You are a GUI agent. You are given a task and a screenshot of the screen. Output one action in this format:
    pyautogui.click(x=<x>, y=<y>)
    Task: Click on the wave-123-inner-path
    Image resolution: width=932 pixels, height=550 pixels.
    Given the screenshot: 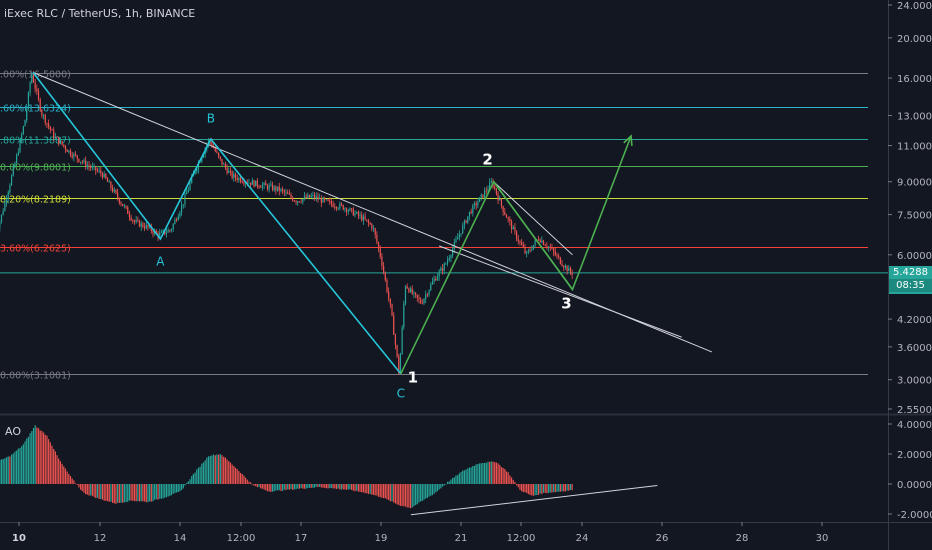 What is the action you would take?
    pyautogui.click(x=533, y=235)
    